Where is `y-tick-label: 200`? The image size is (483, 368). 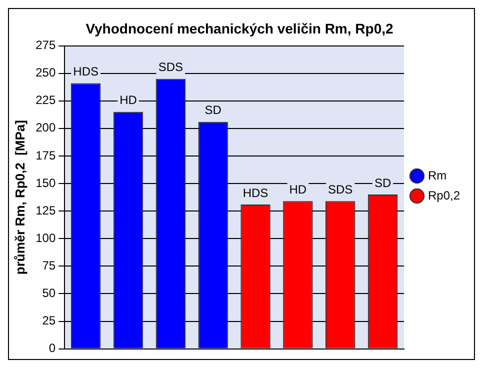
y-tick-label: 200 is located at coordinates (46, 127).